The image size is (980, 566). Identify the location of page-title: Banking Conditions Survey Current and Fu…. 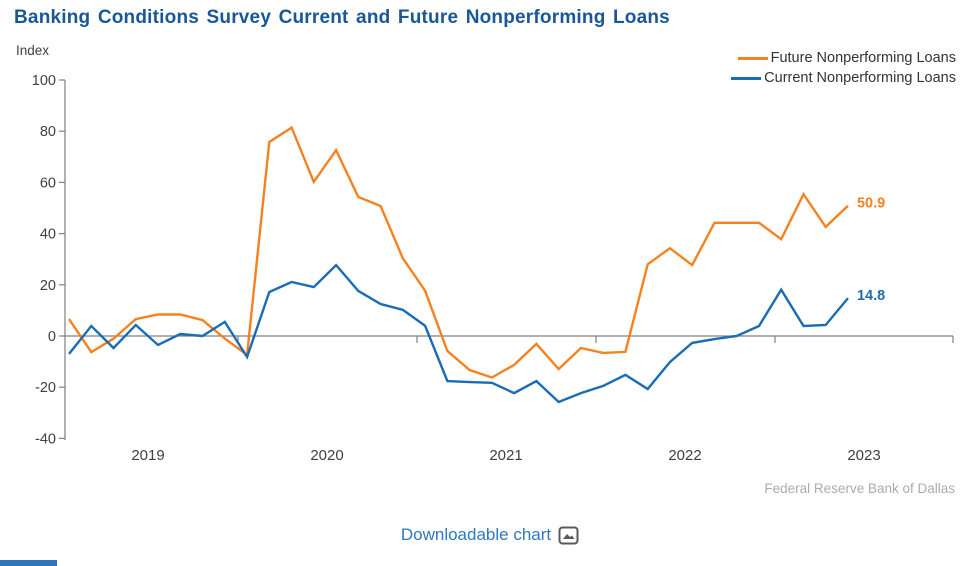
(342, 17).